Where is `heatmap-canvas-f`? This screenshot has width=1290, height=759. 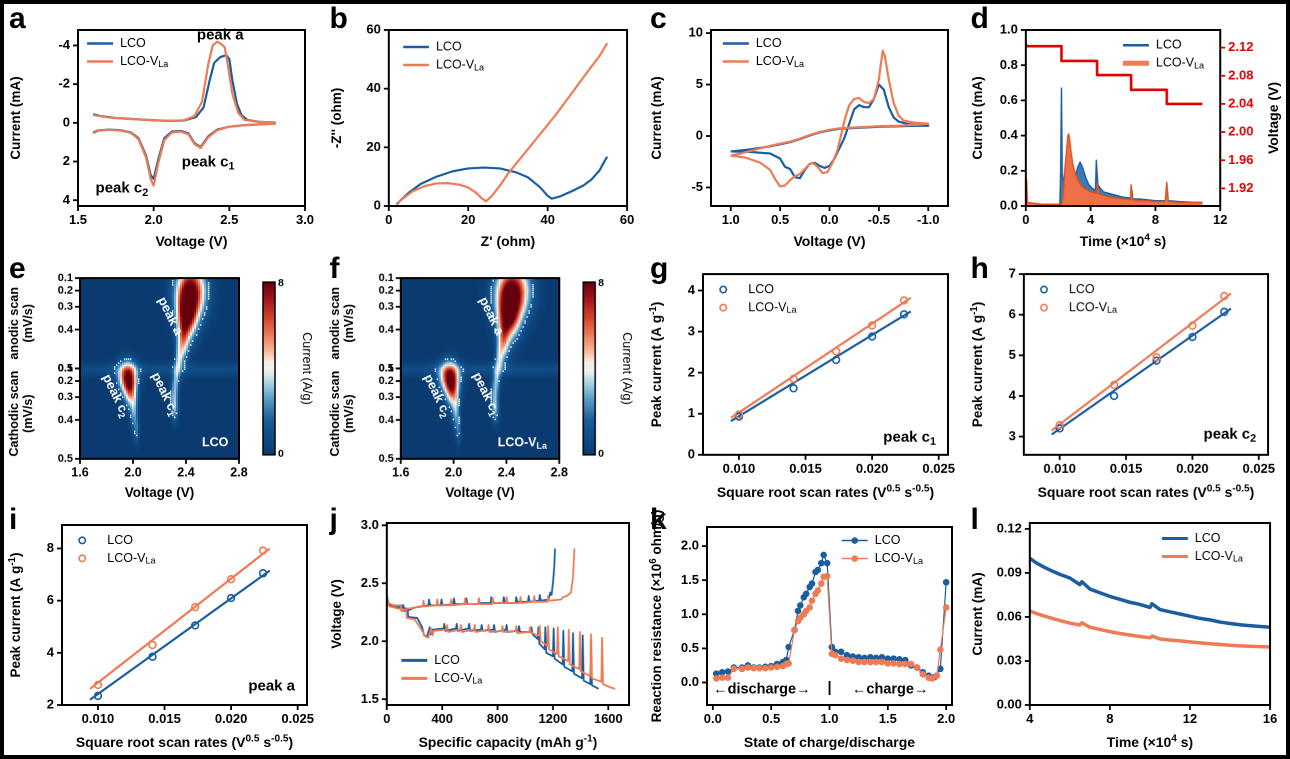
heatmap-canvas-f is located at coordinates (484, 379).